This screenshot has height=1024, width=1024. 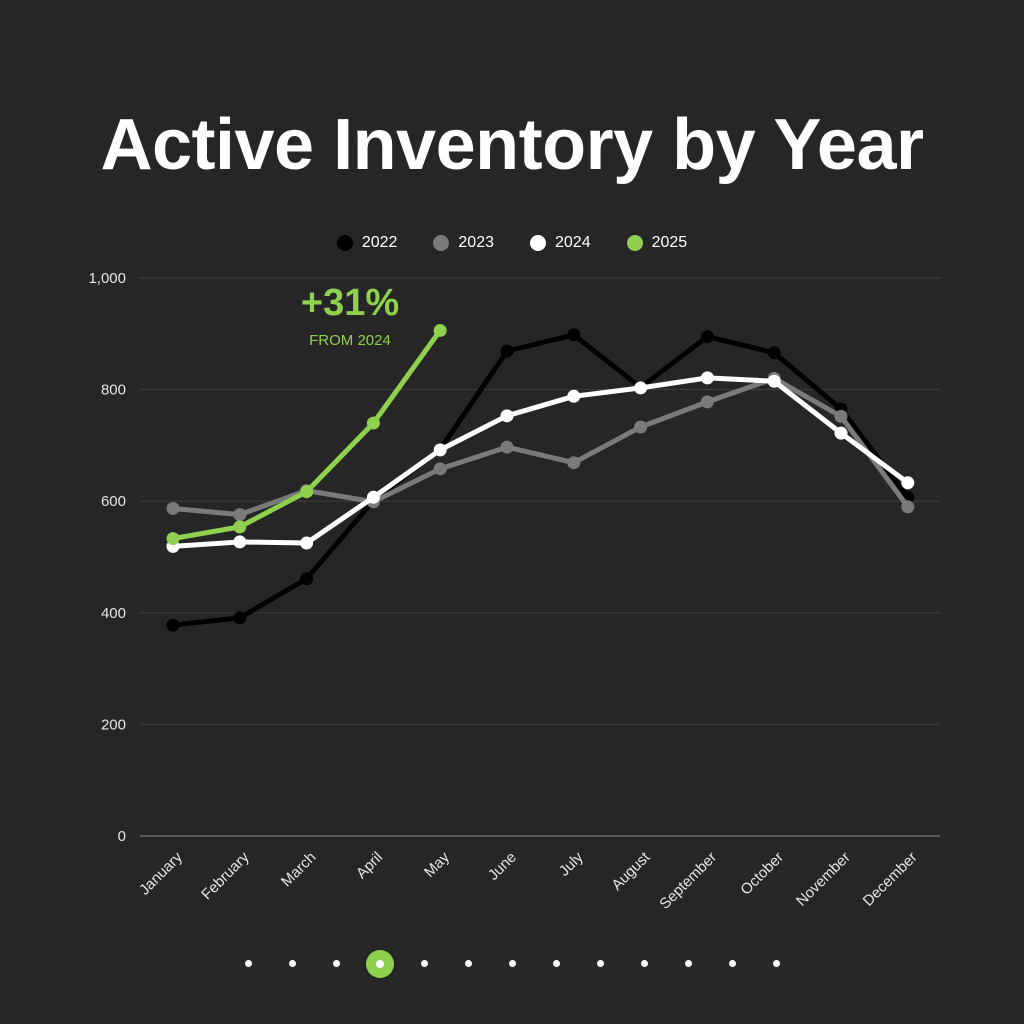 I want to click on annotation: +31% FROM 2024, so click(x=350, y=315).